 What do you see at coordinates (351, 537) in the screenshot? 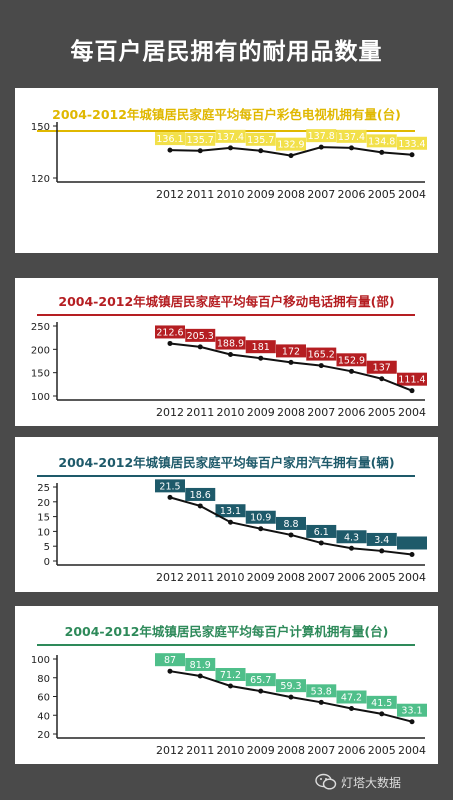
I see `data-label: 4.3` at bounding box center [351, 537].